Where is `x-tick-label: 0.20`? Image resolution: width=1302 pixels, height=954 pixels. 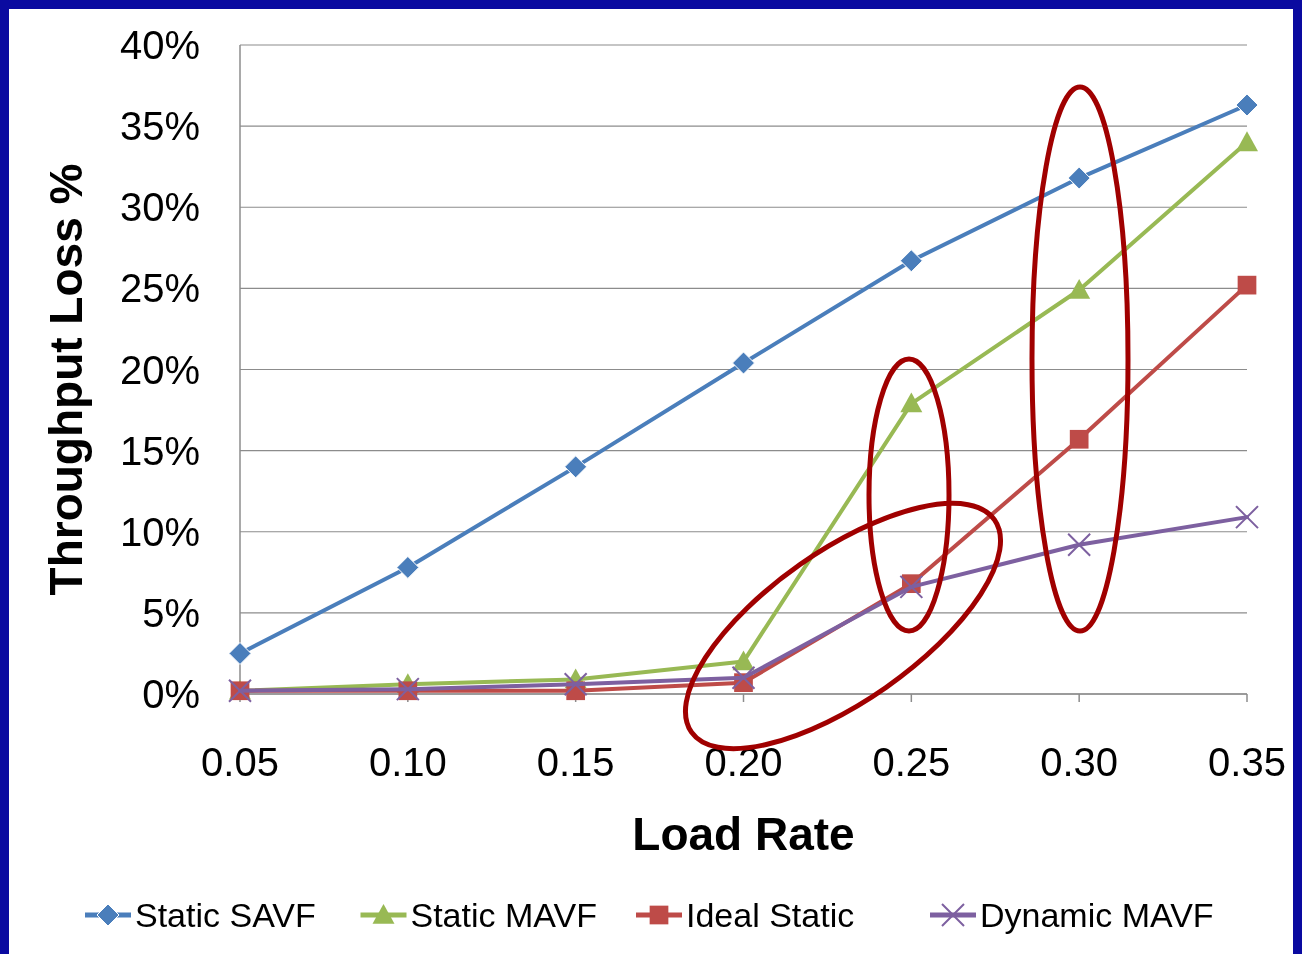
x-tick-label: 0.20 is located at coordinates (743, 762).